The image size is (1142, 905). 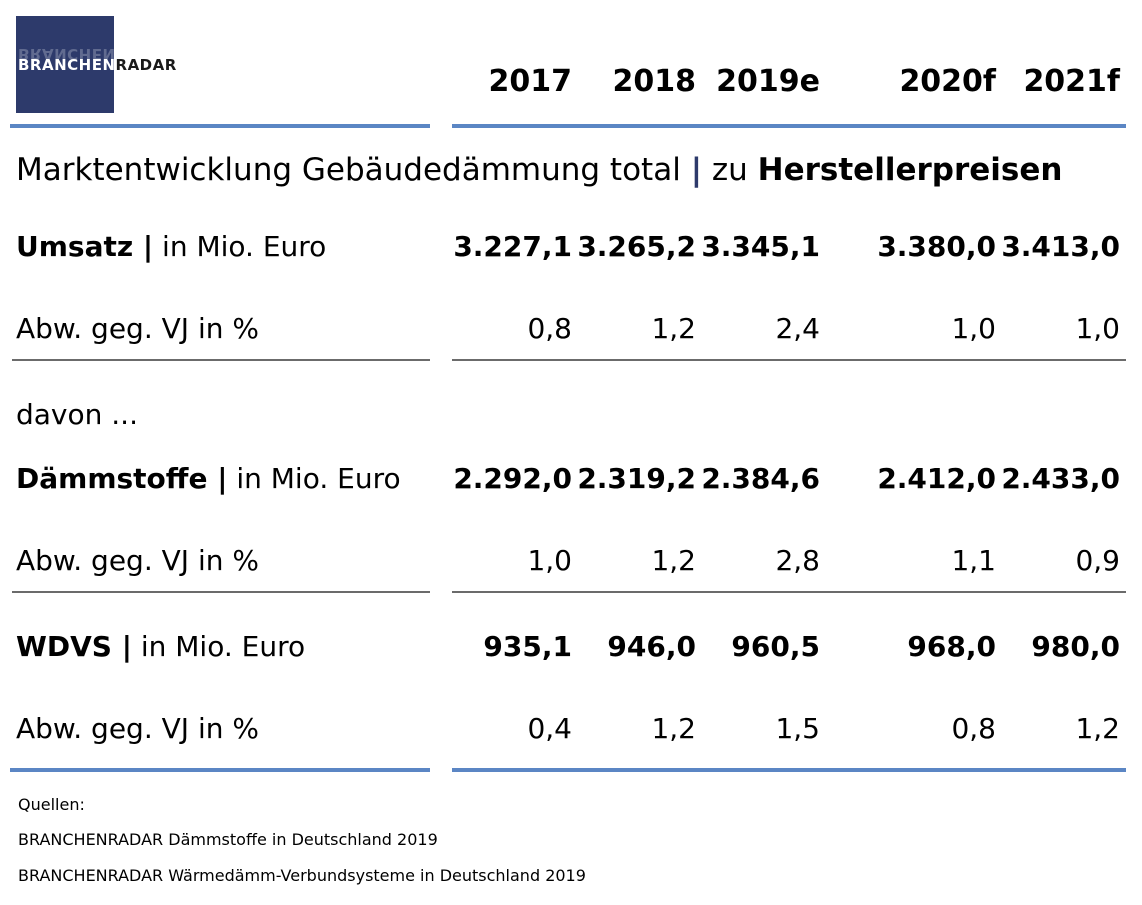 I want to click on cell-wdvs-2021f: 980,0, so click(x=1075, y=646).